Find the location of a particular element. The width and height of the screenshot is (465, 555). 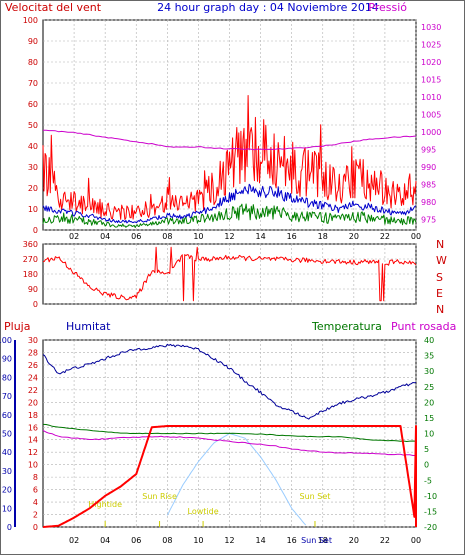

p1-y2tick-1005: 1005 is located at coordinates (431, 115).